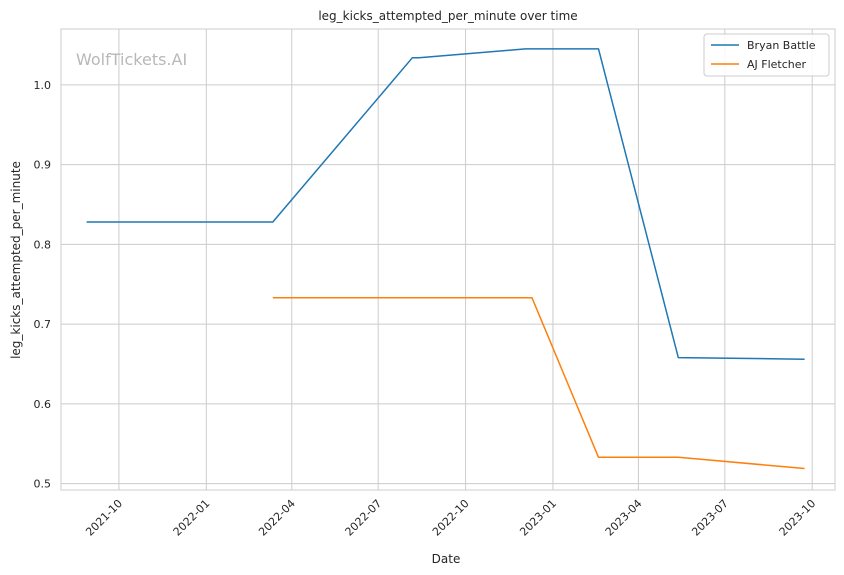 This screenshot has height=575, width=844. I want to click on x-axis-label: Date, so click(446, 559).